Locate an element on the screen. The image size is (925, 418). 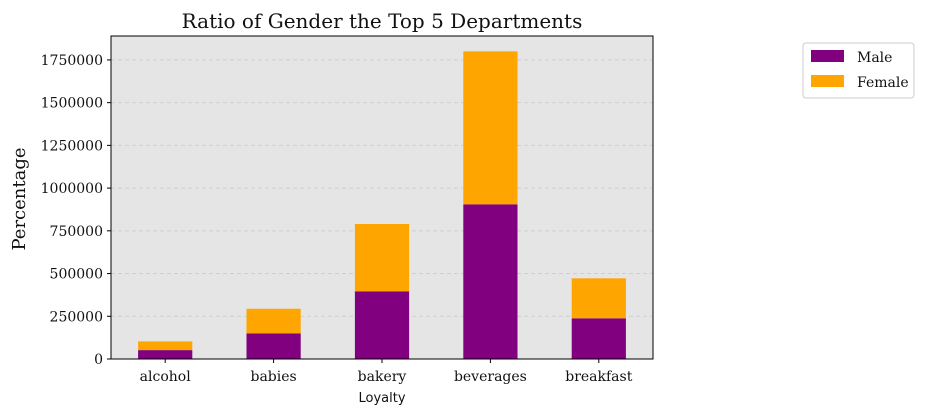
legend-swatch-male is located at coordinates (827, 56).